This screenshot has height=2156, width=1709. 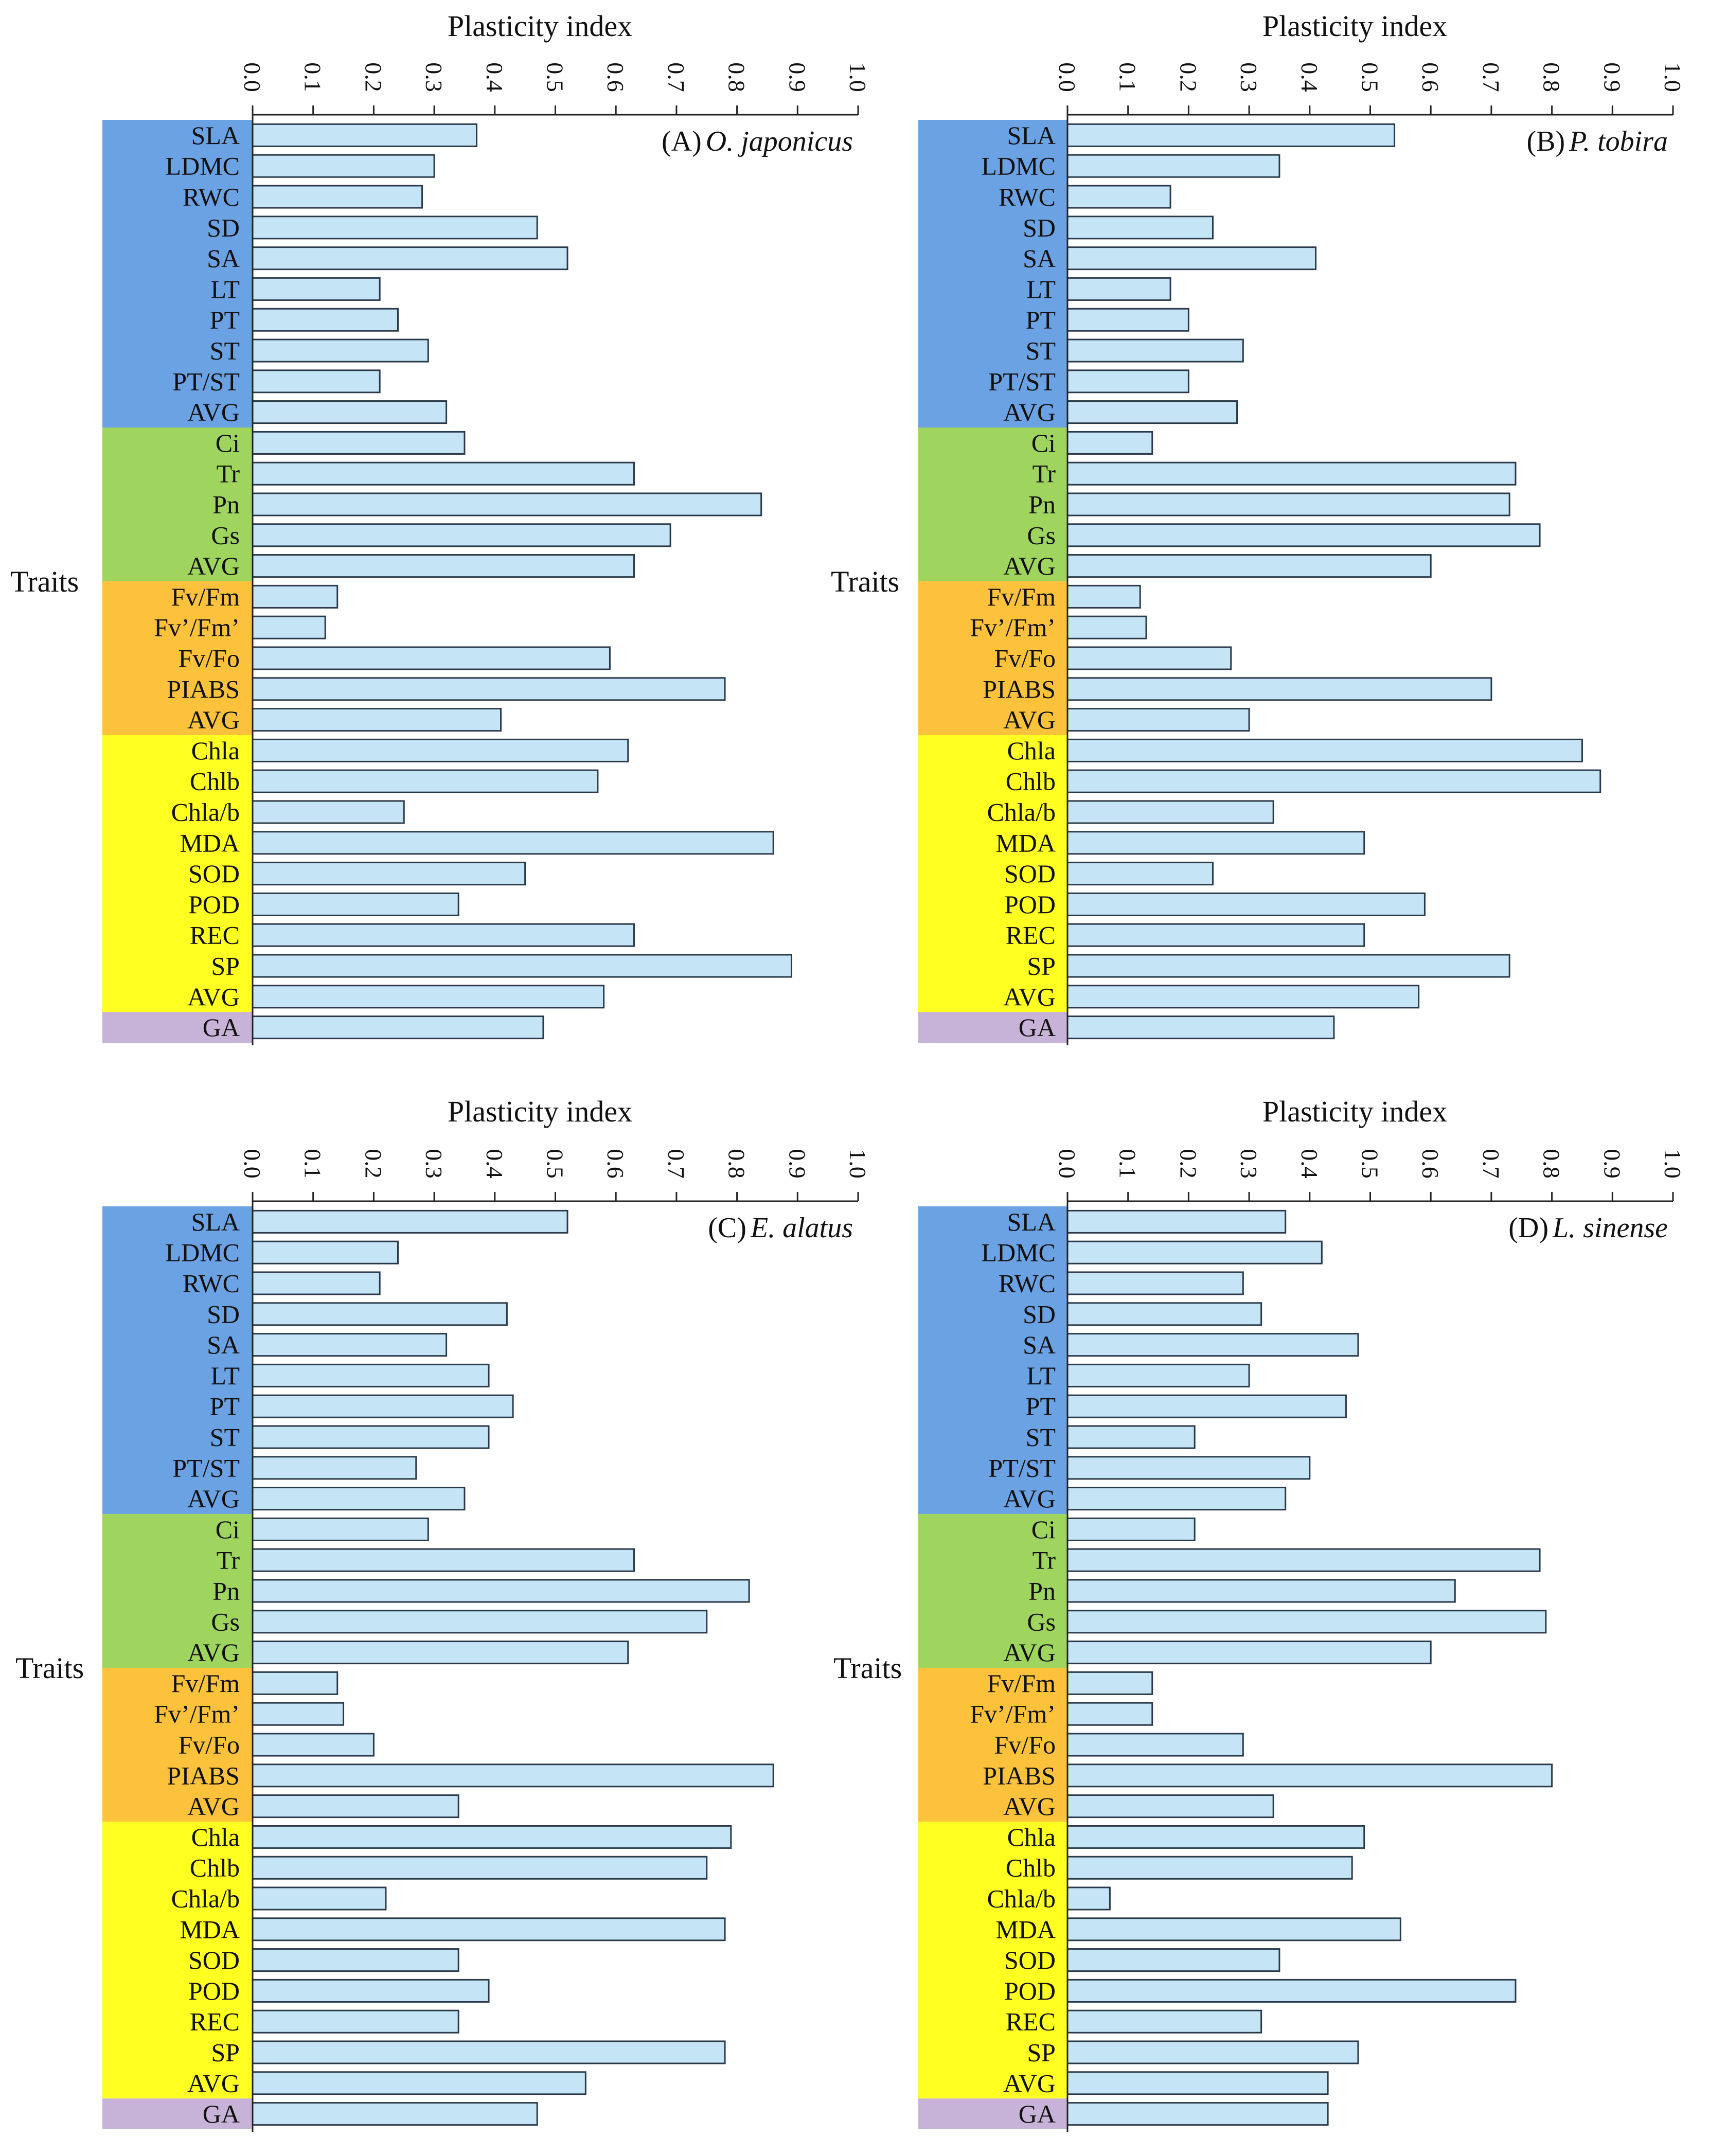 What do you see at coordinates (1041, 320) in the screenshot?
I see `trait-label: PT` at bounding box center [1041, 320].